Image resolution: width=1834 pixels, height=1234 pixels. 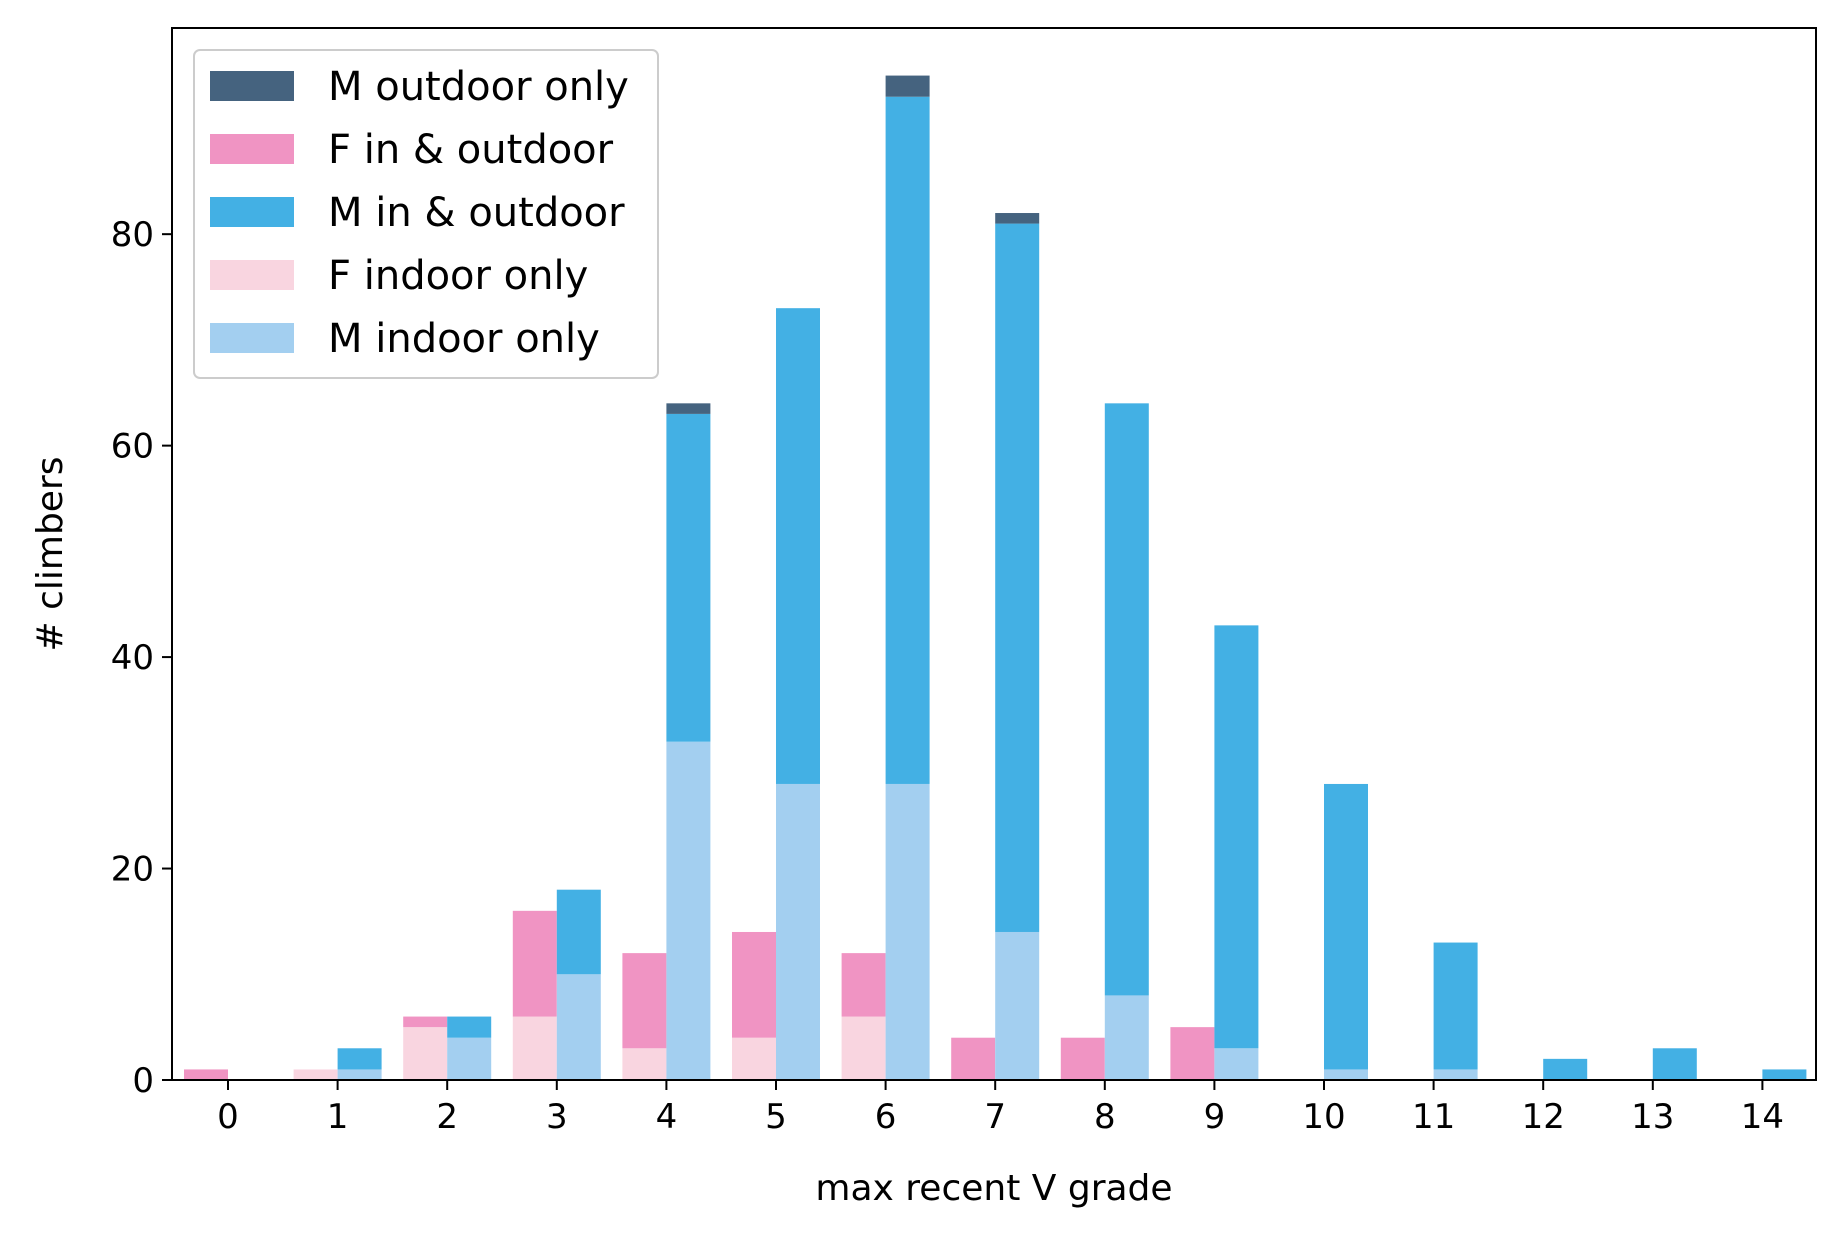 What do you see at coordinates (228, 1117) in the screenshot?
I see `x-tick-label: 0` at bounding box center [228, 1117].